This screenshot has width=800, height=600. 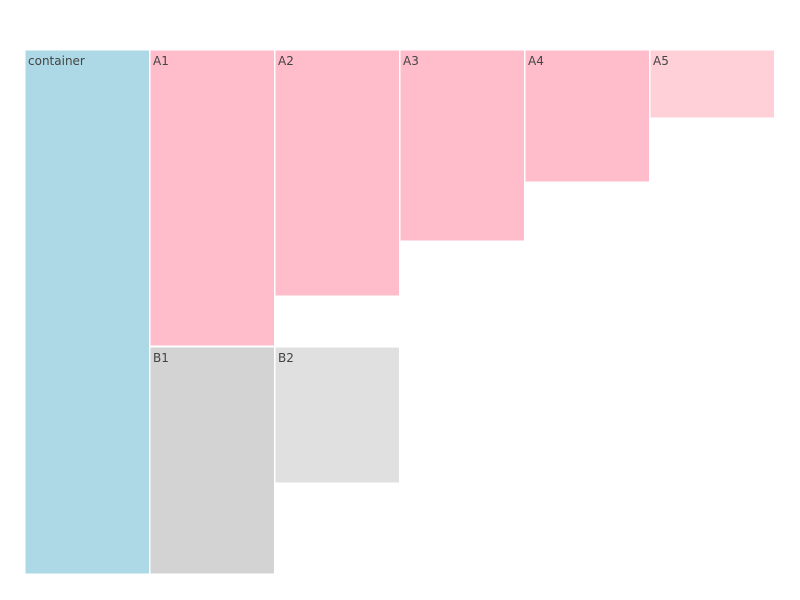 I want to click on node-a4: A4, so click(x=587, y=116).